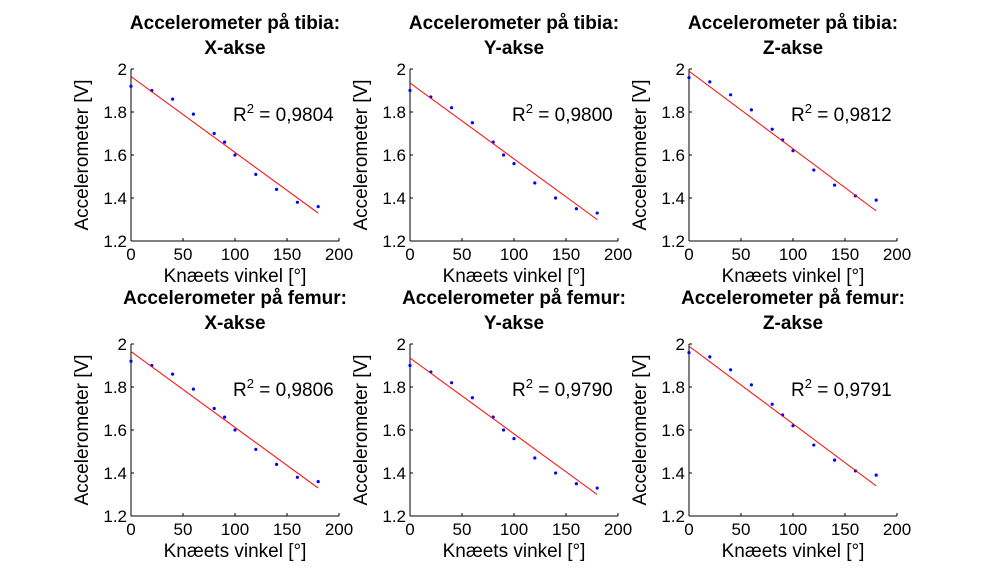 The height and width of the screenshot is (583, 993). I want to click on subplot-title-line: Y-akse, so click(514, 48).